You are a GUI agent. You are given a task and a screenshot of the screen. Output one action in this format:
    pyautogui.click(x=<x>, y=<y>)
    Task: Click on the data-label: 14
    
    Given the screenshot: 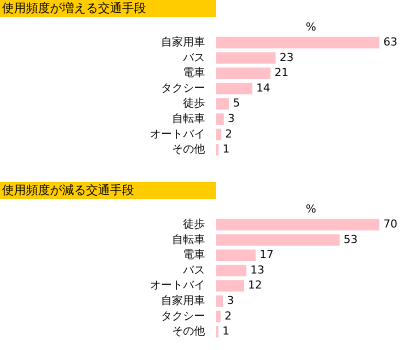 What is the action you would take?
    pyautogui.click(x=263, y=87)
    